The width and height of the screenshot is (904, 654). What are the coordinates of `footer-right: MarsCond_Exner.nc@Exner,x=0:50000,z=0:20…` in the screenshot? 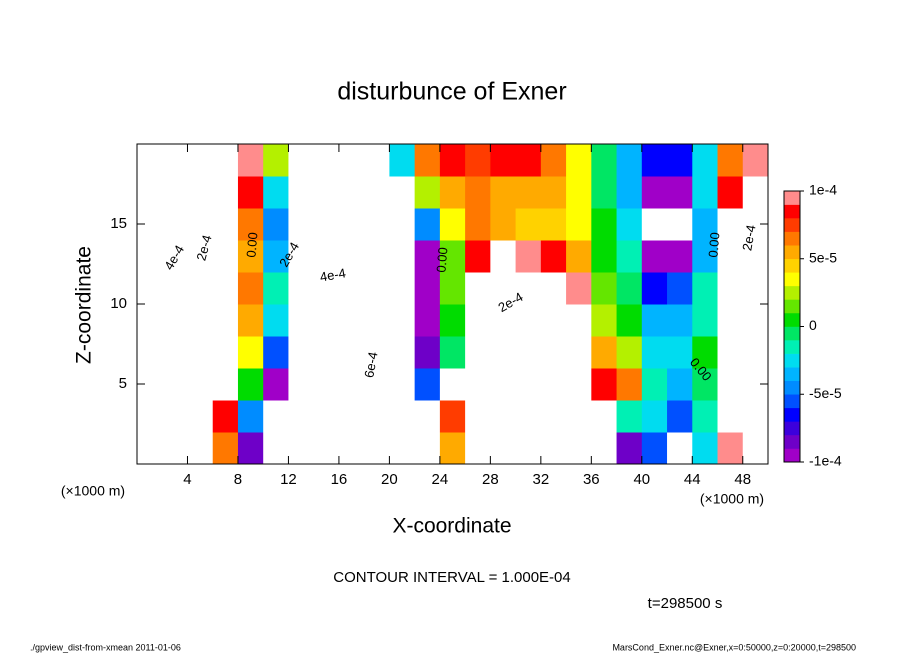 It's located at (734, 647).